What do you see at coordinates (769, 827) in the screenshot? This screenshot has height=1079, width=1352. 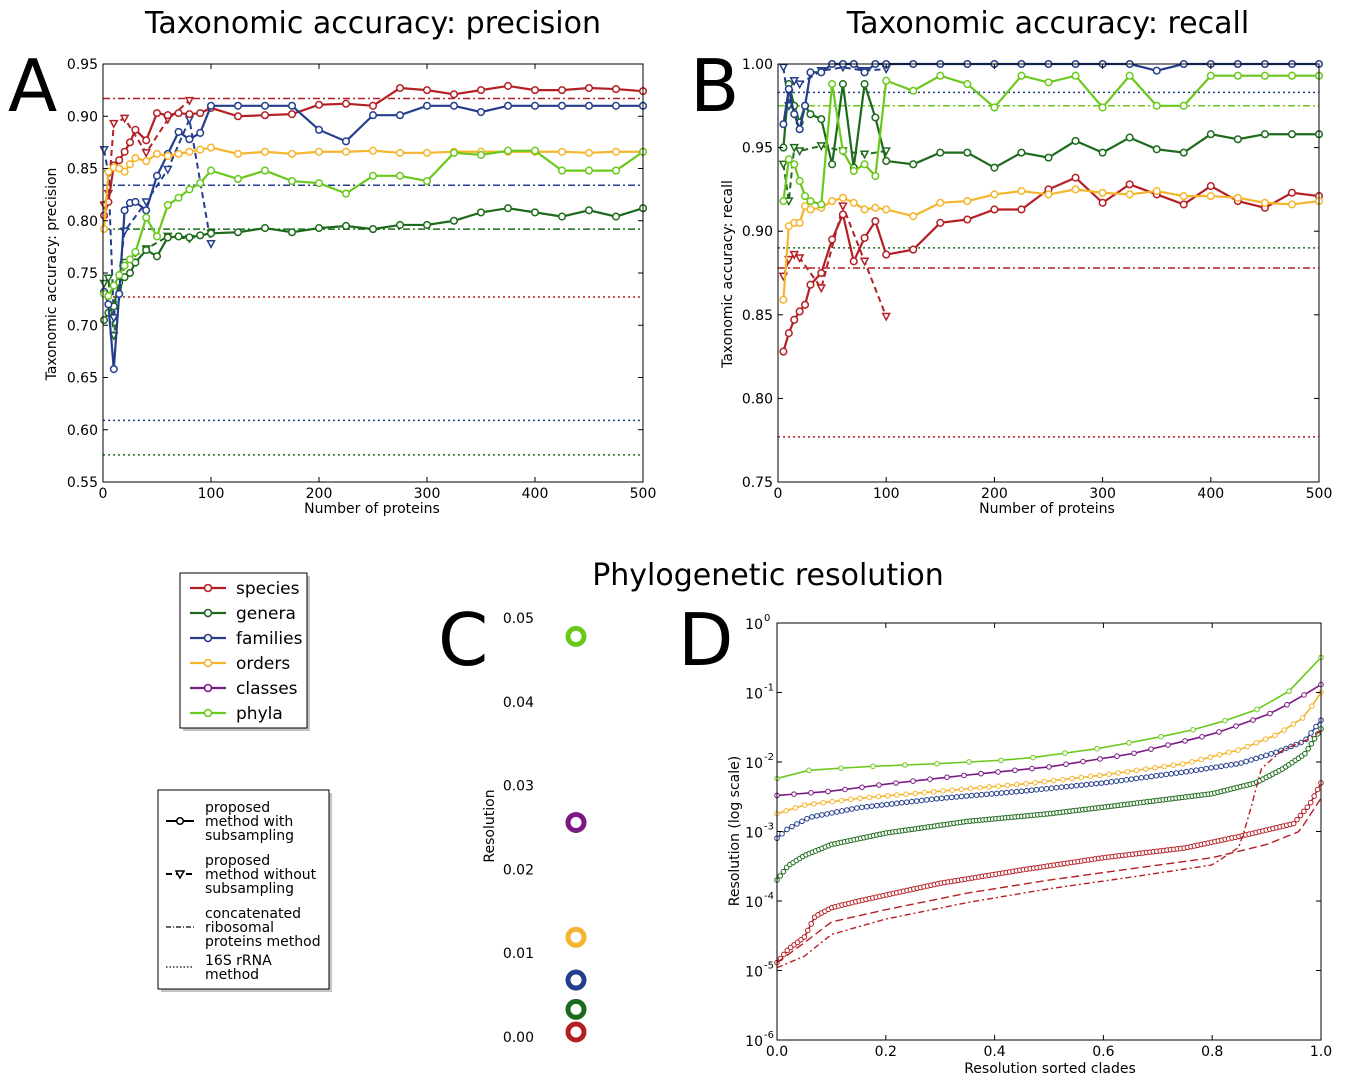 I see `y-tick-exponent: -3` at bounding box center [769, 827].